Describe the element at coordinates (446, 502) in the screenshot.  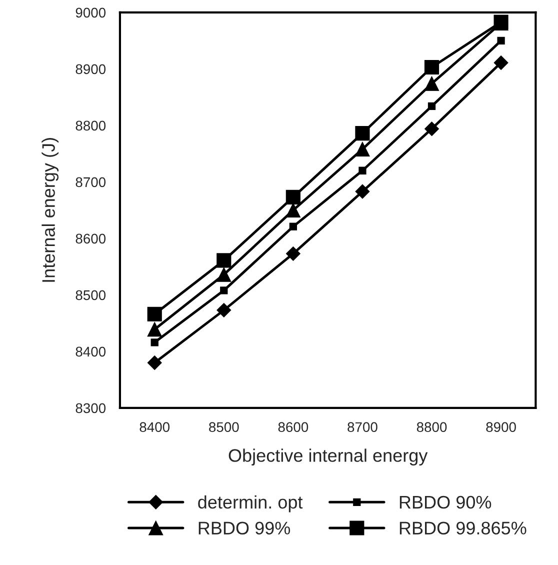
I see `legend-label: RBDO 90%` at that location.